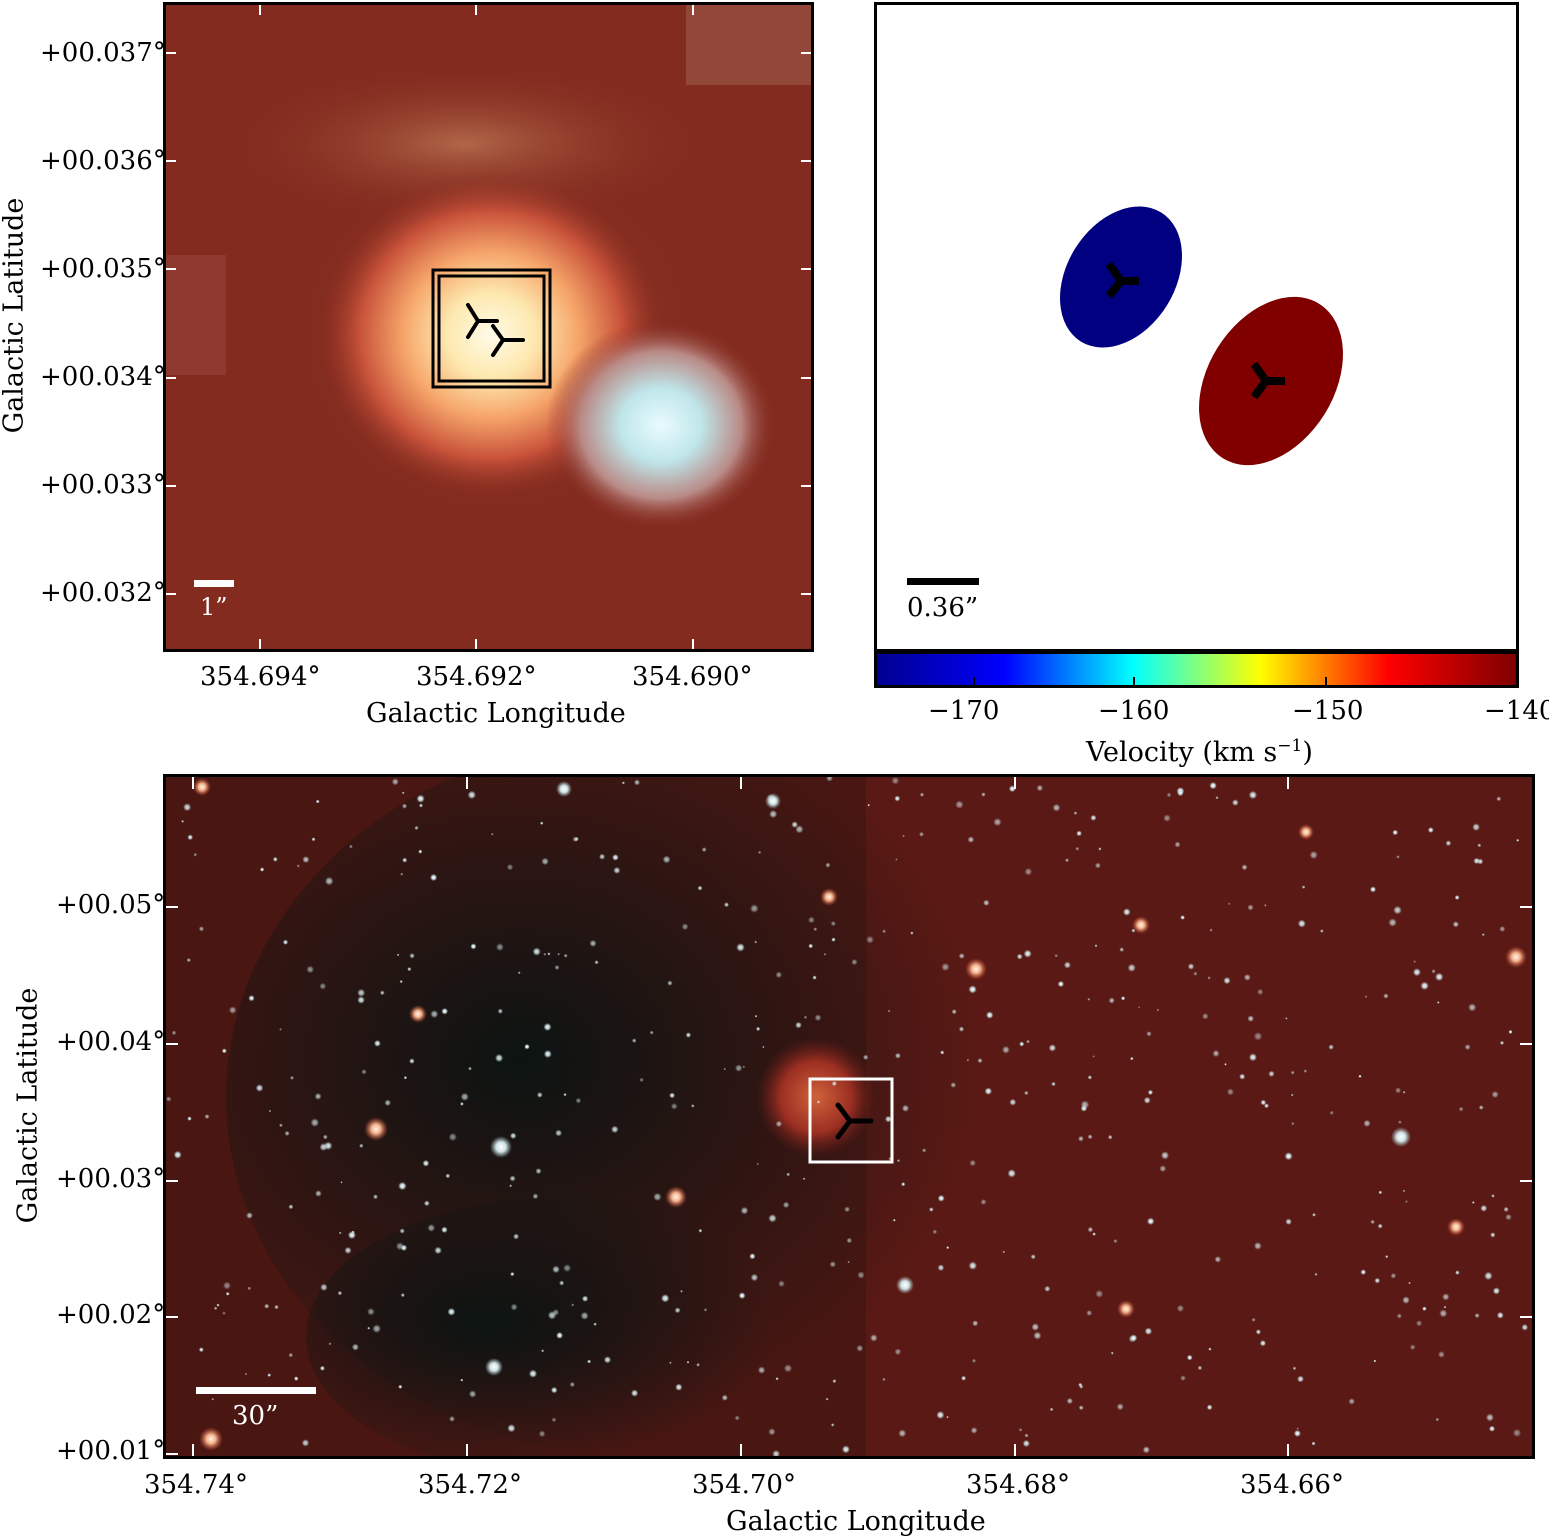 This screenshot has height=1538, width=1549. What do you see at coordinates (470, 1485) in the screenshot?
I see `x-tick-label: 354.72°` at bounding box center [470, 1485].